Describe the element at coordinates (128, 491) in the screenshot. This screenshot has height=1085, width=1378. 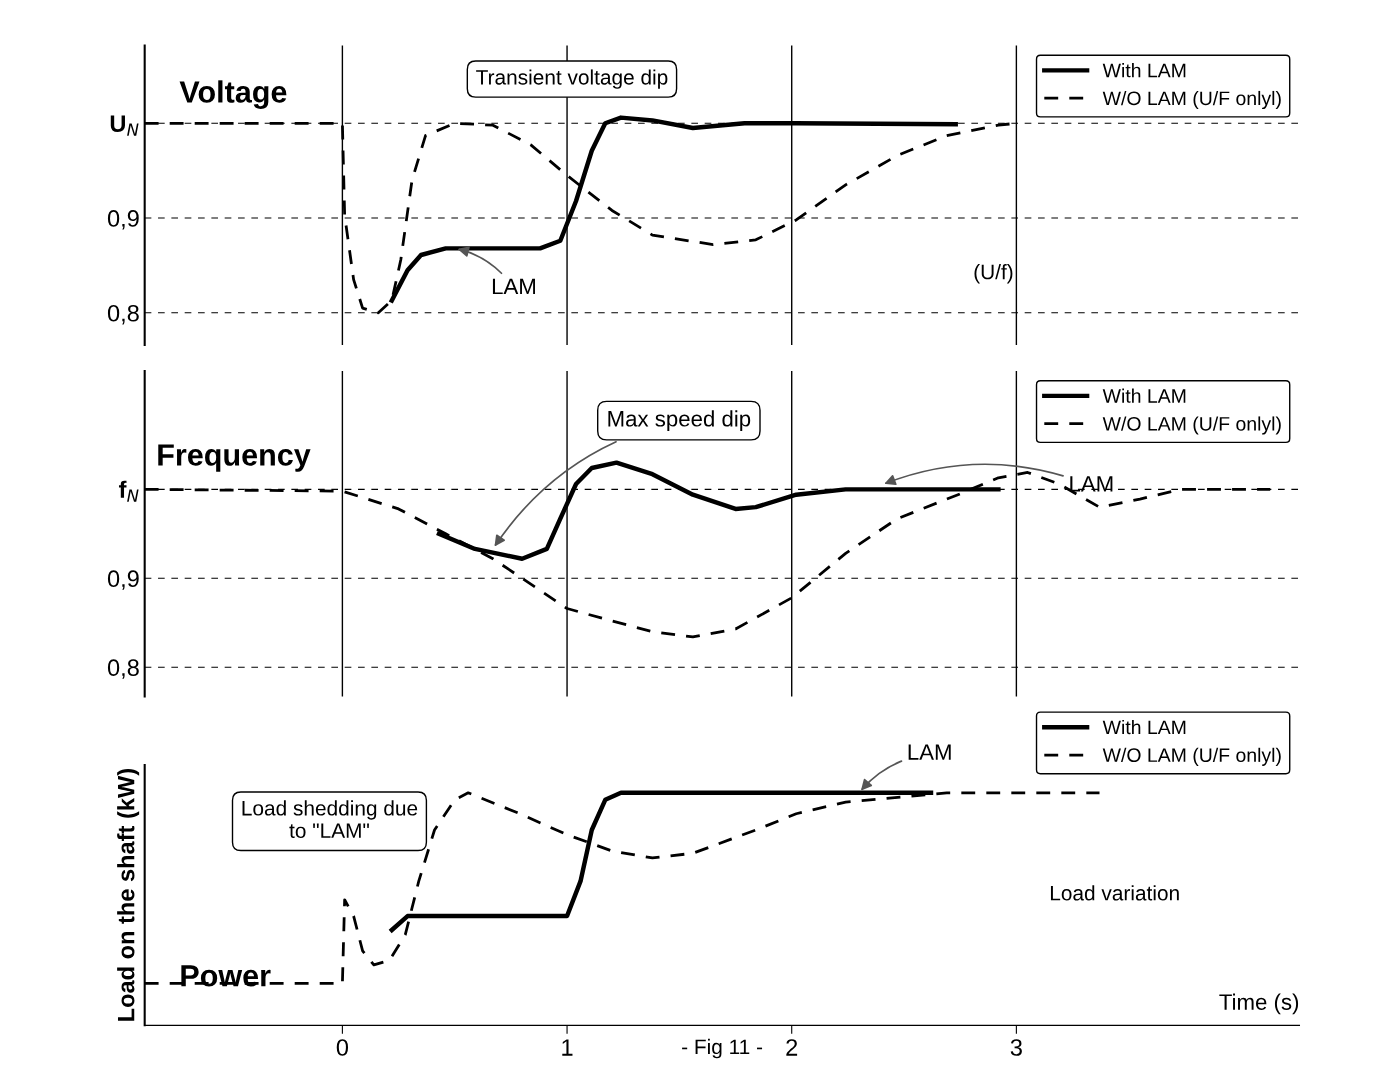
I see `y-tick-label: f$_{N}$` at that location.